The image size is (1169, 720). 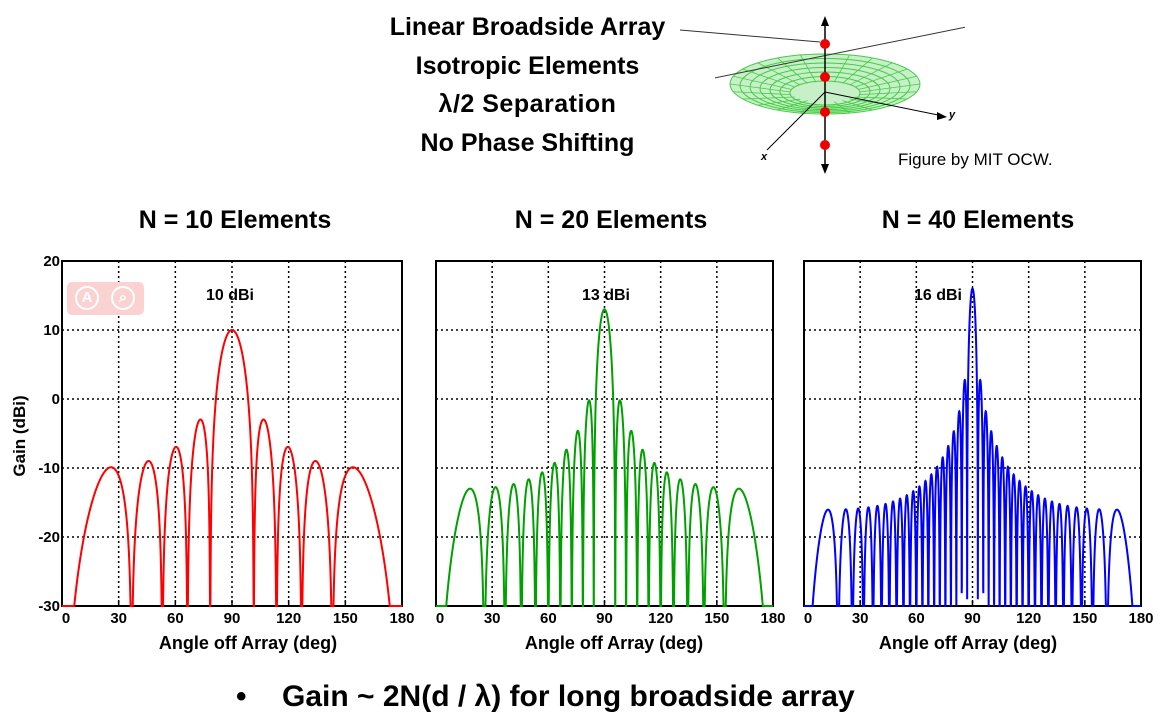 I want to click on header-line-3: λ/2 Separation, so click(x=527, y=104).